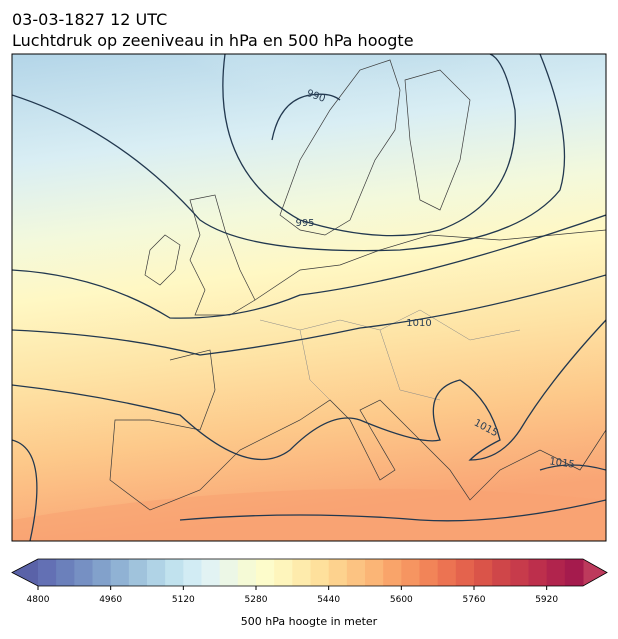  I want to click on colorbar-tick-label: 5760, so click(474, 600).